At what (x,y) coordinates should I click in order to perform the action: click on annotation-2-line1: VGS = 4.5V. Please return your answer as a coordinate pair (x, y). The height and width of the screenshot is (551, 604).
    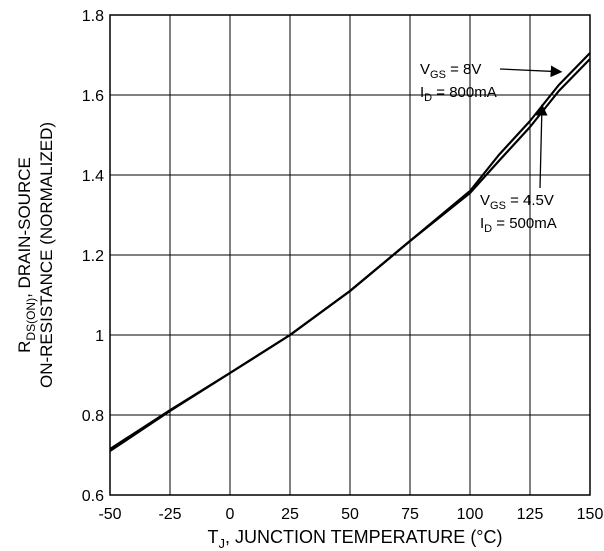
    Looking at the image, I should click on (517, 202).